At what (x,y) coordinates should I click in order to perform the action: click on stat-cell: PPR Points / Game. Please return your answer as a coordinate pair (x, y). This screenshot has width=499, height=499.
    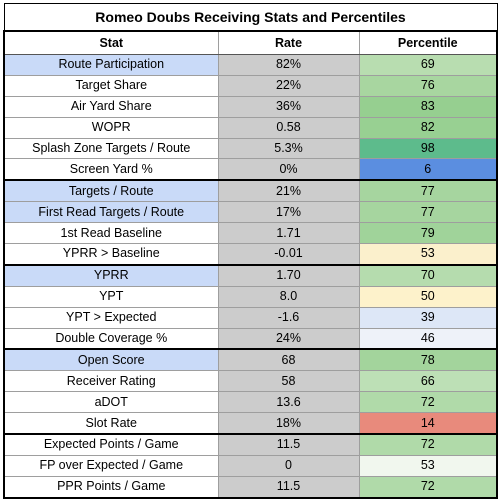
    Looking at the image, I should click on (111, 487).